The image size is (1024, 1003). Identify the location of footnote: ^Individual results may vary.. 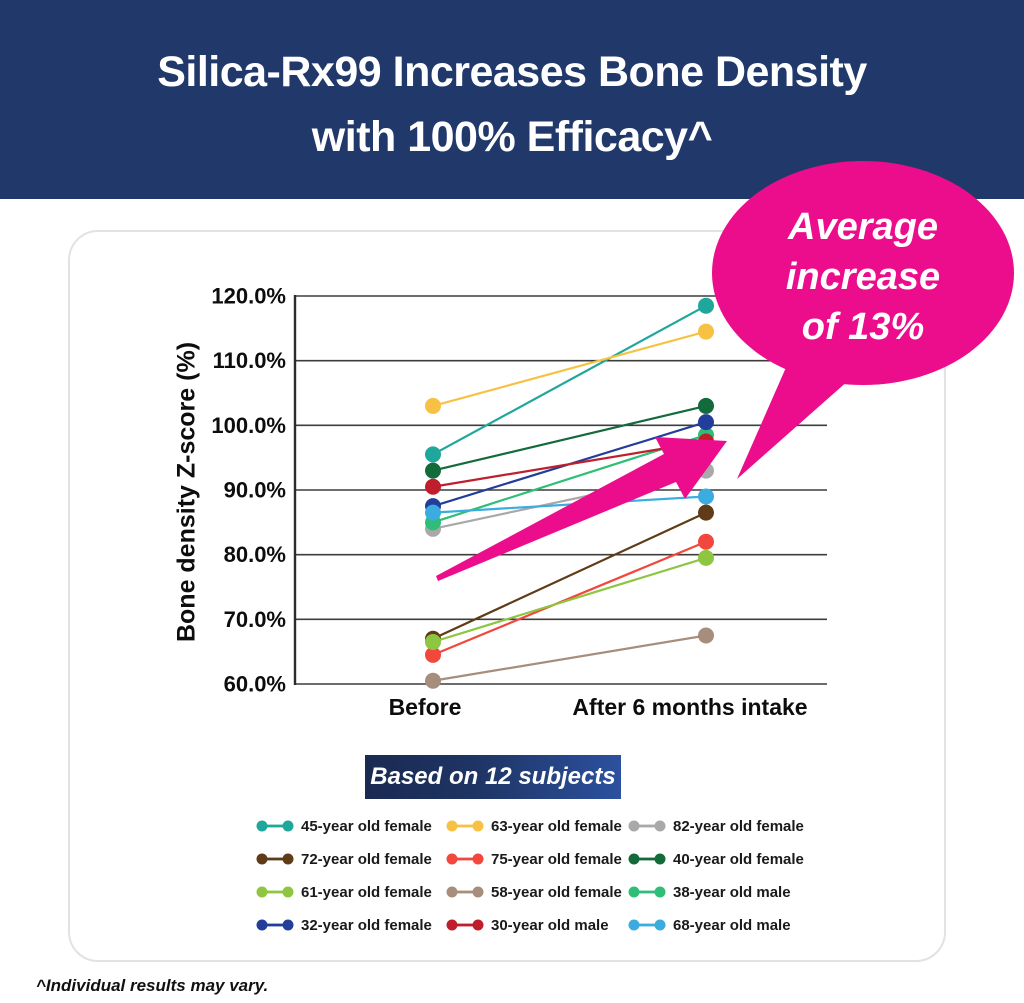
(152, 985).